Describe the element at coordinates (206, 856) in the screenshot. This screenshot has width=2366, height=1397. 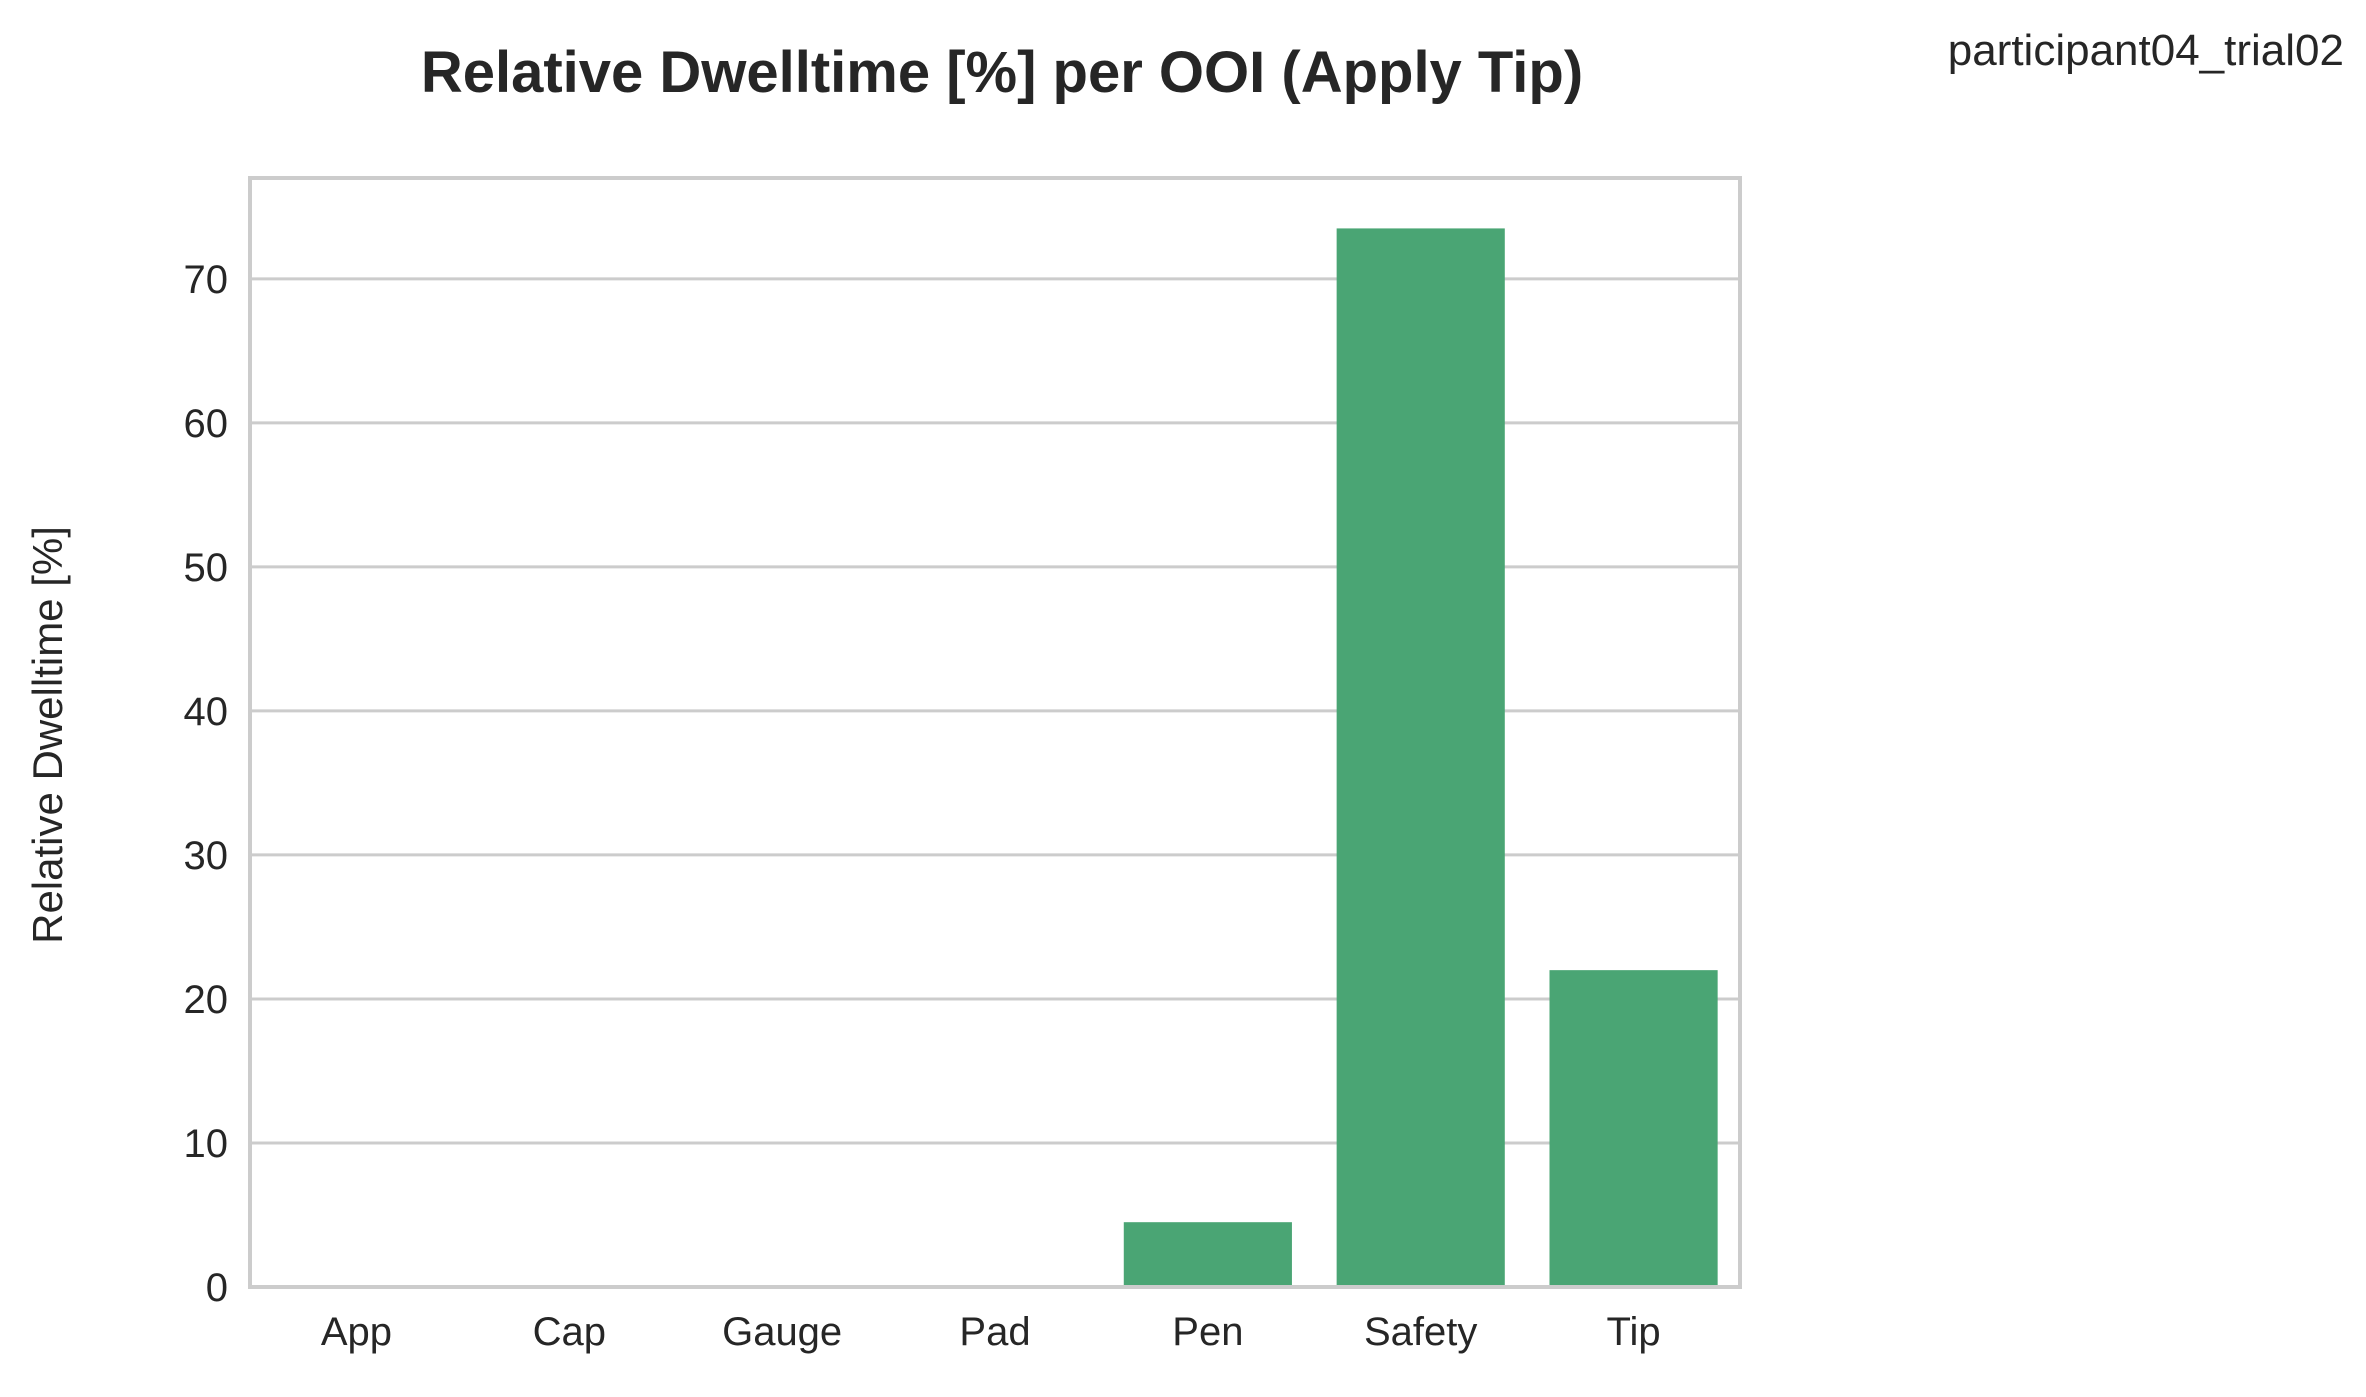
I see `y-tick-label: 30` at that location.